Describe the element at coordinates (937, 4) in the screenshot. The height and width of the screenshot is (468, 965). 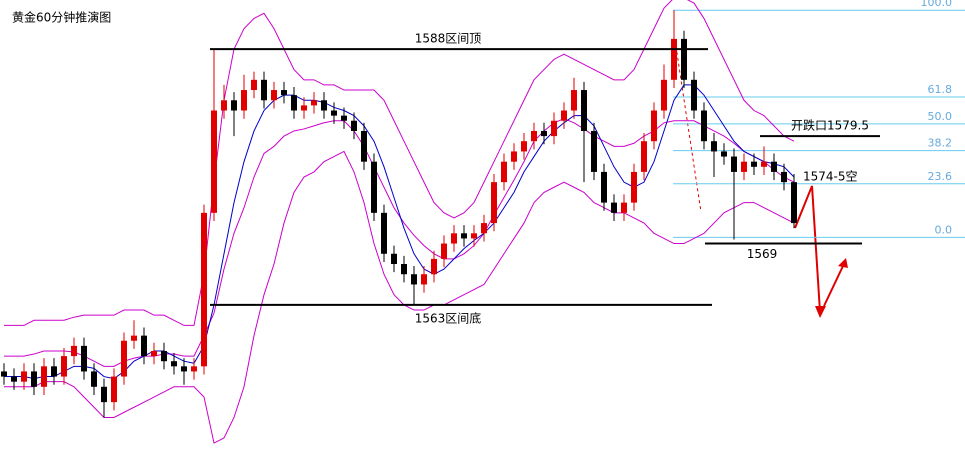
I see `fib-label: 100.0` at that location.